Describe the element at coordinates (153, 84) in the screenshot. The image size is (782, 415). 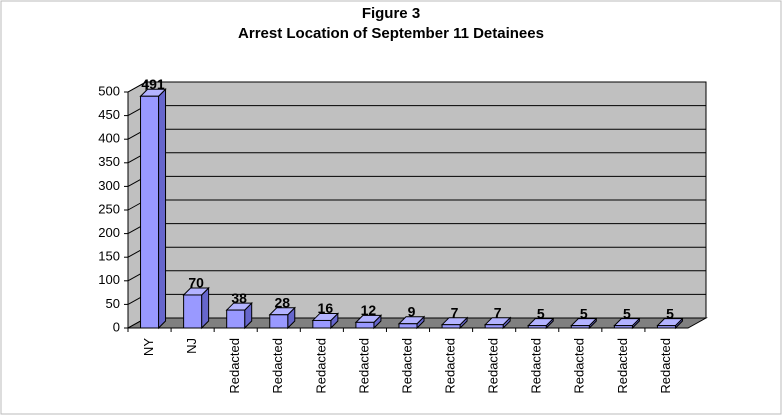
I see `value-label: 491` at that location.